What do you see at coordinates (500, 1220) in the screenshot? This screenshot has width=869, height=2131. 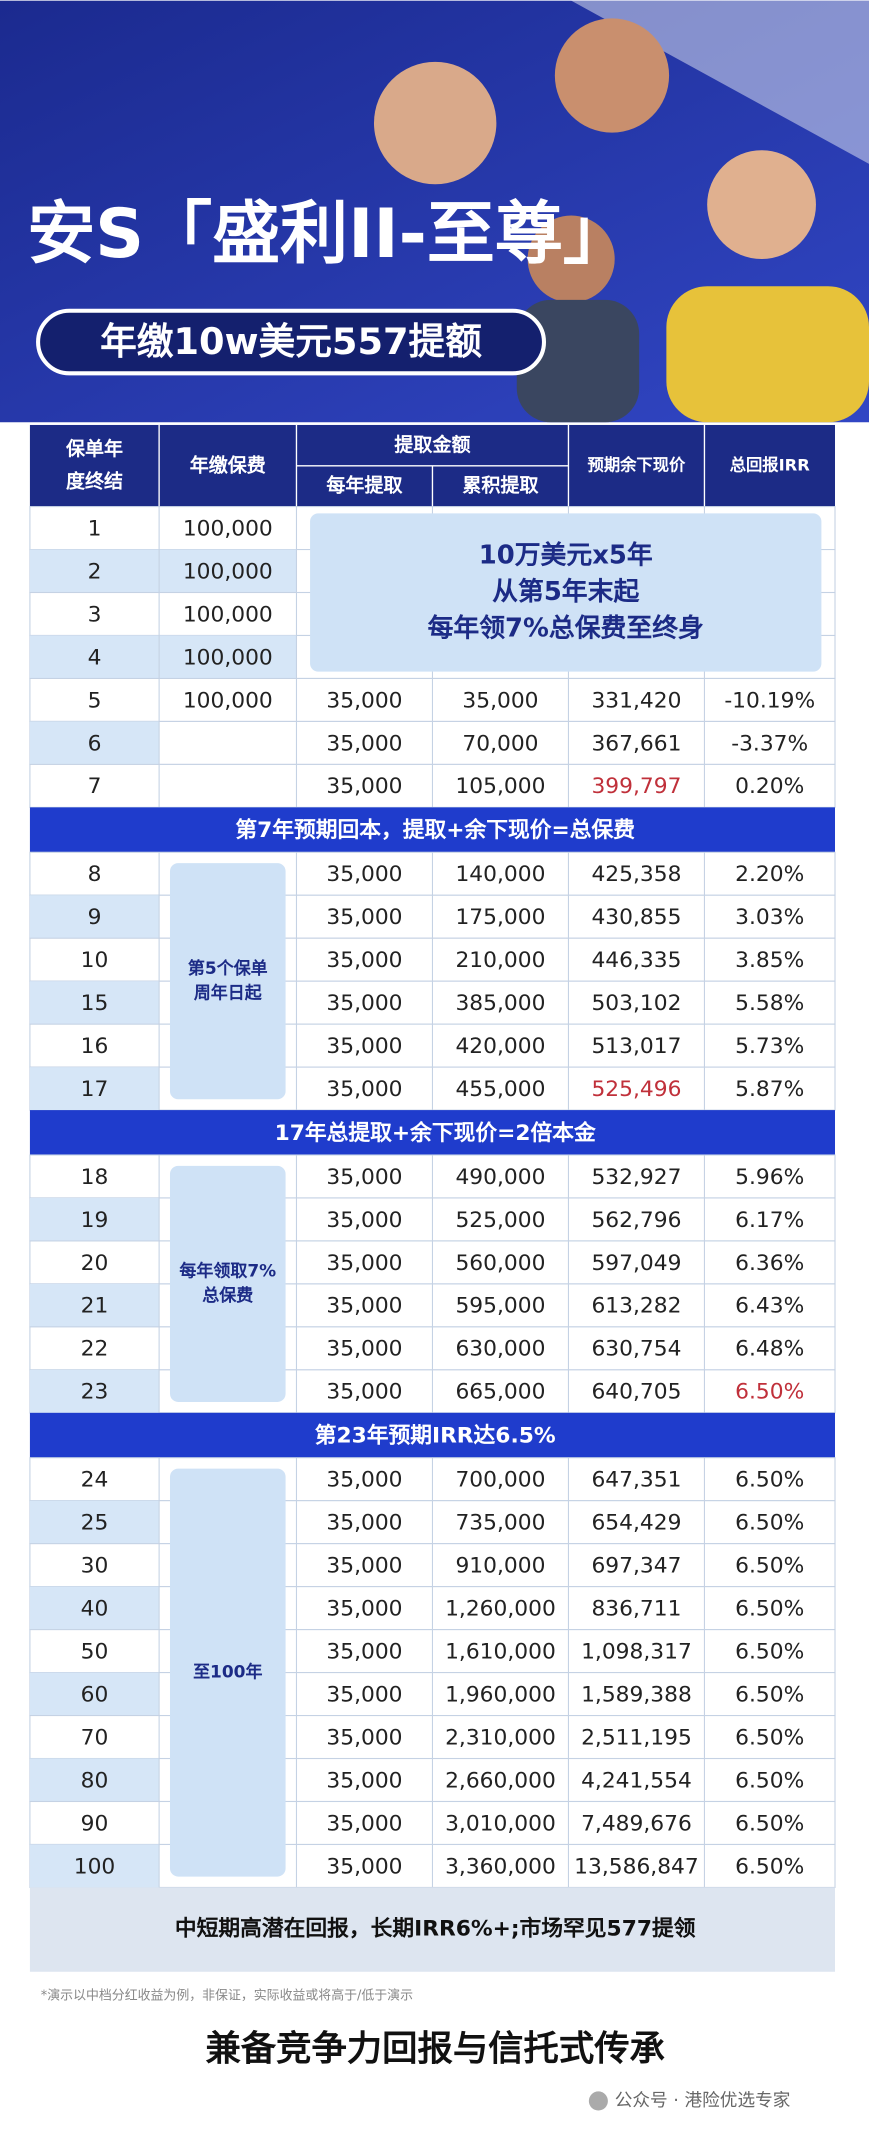 I see `cell-text: 525,000` at bounding box center [500, 1220].